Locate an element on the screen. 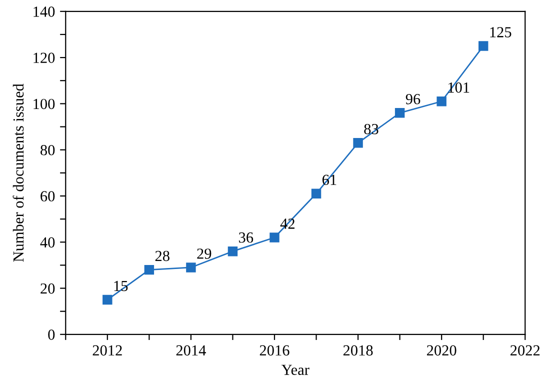  data-label: 36 is located at coordinates (246, 237).